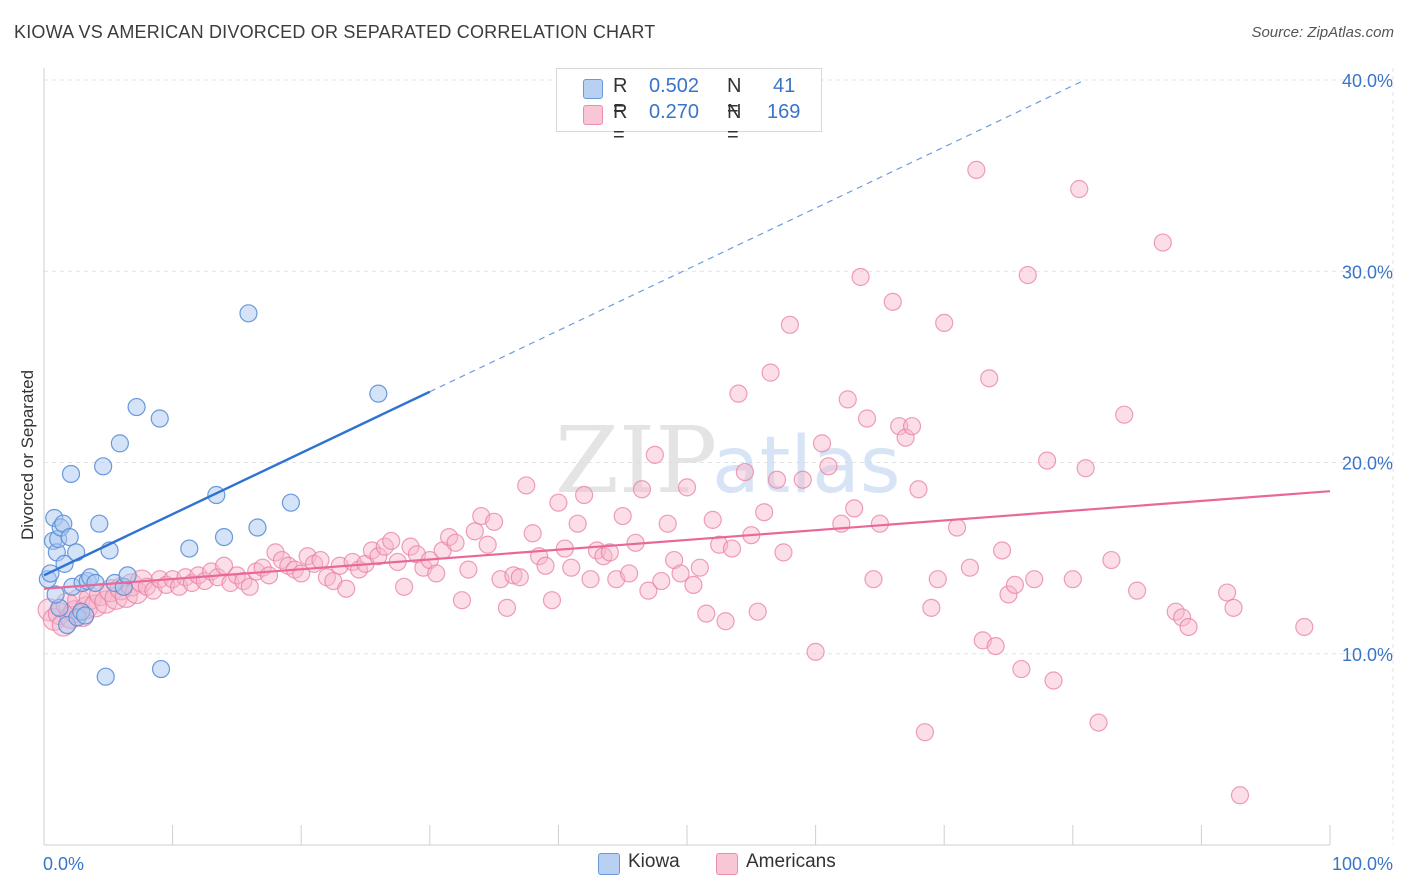  What do you see at coordinates (63, 864) in the screenshot?
I see `x-tick-label: 0.0%` at bounding box center [63, 864].